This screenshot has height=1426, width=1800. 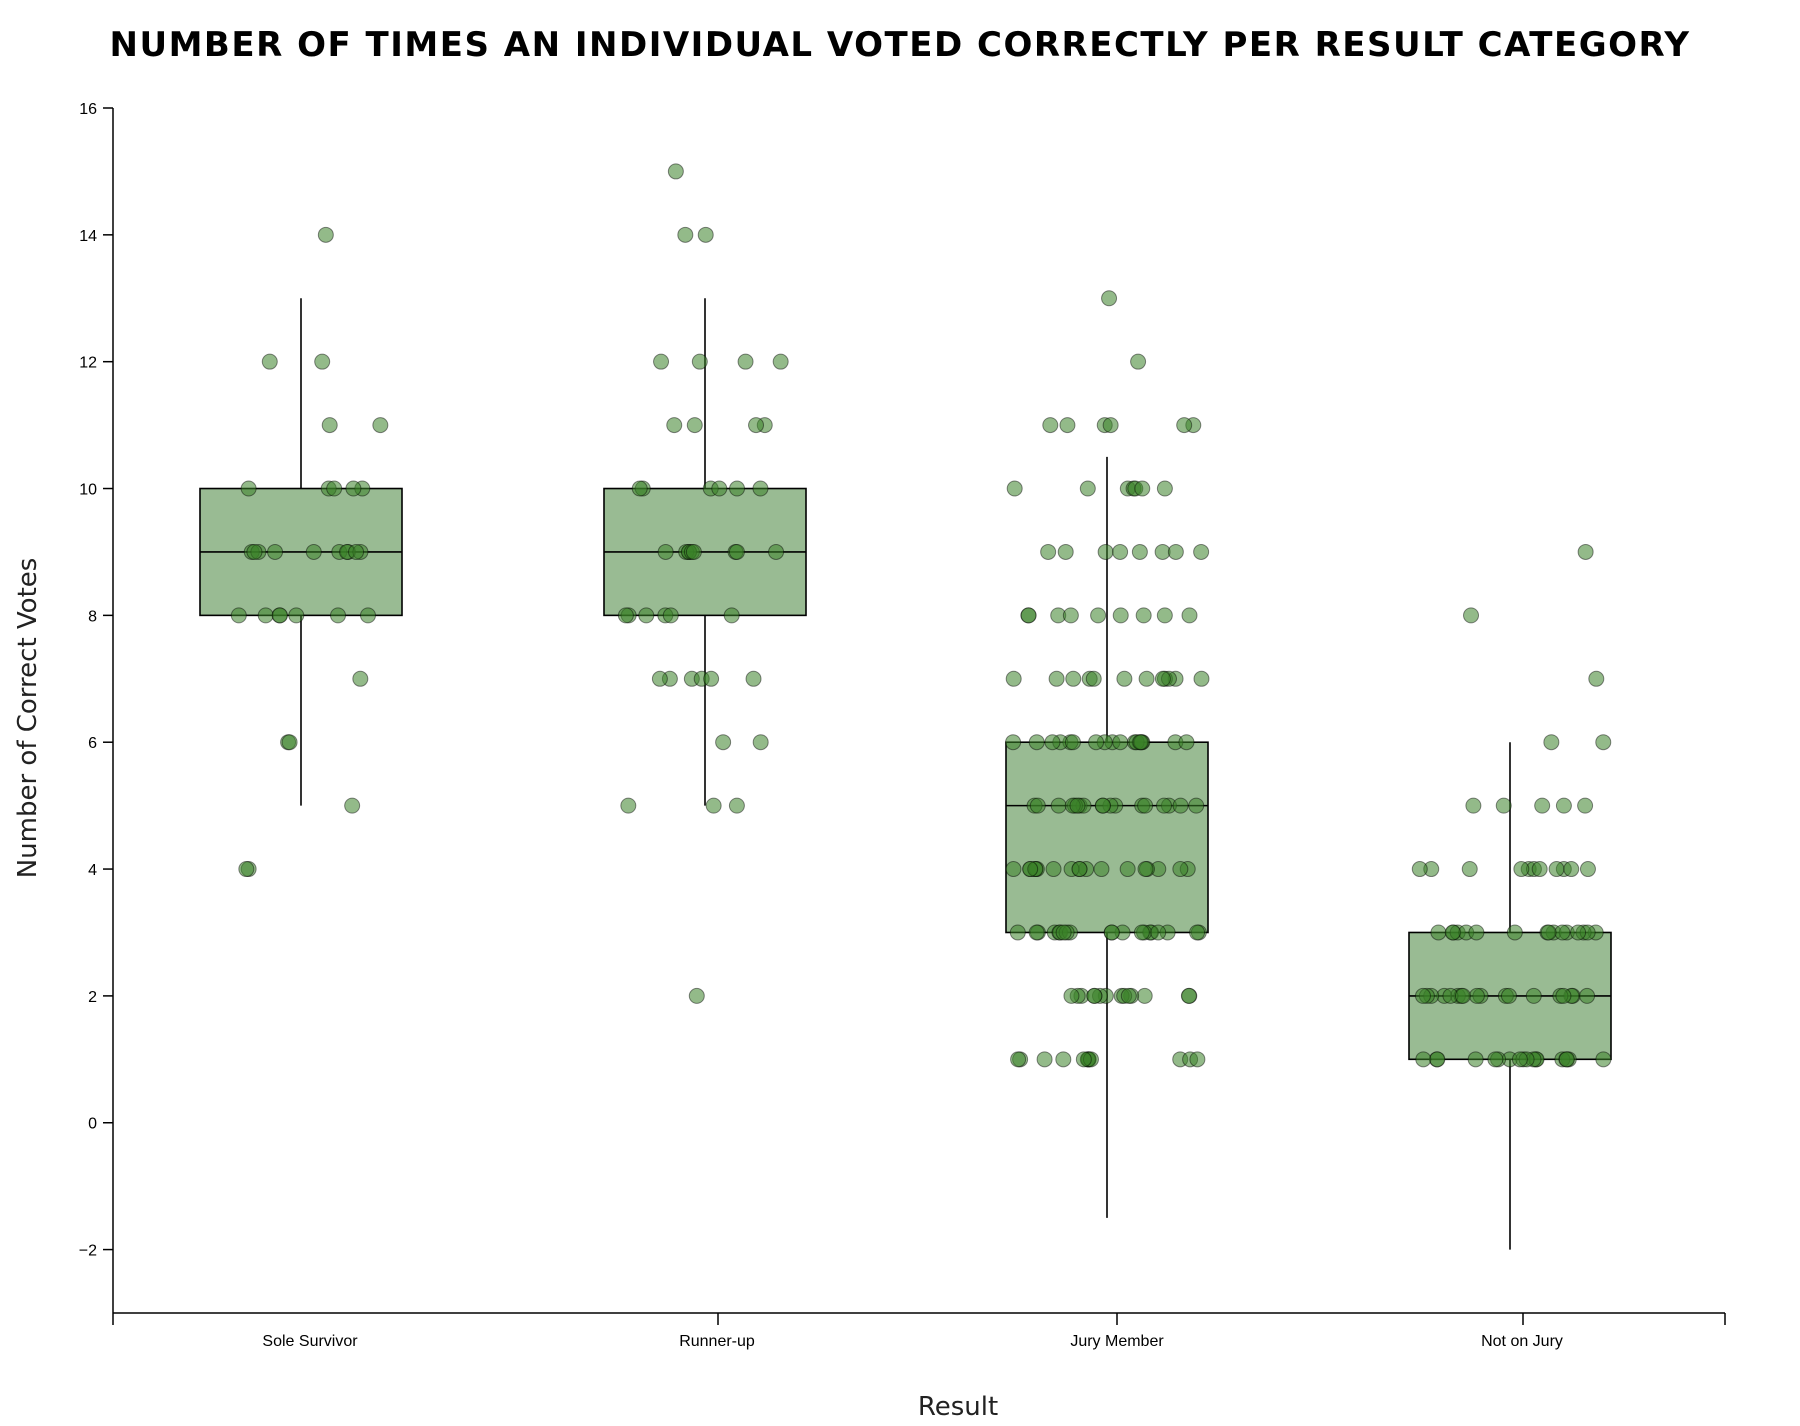 What do you see at coordinates (88, 236) in the screenshot?
I see `y-tick-label: 14` at bounding box center [88, 236].